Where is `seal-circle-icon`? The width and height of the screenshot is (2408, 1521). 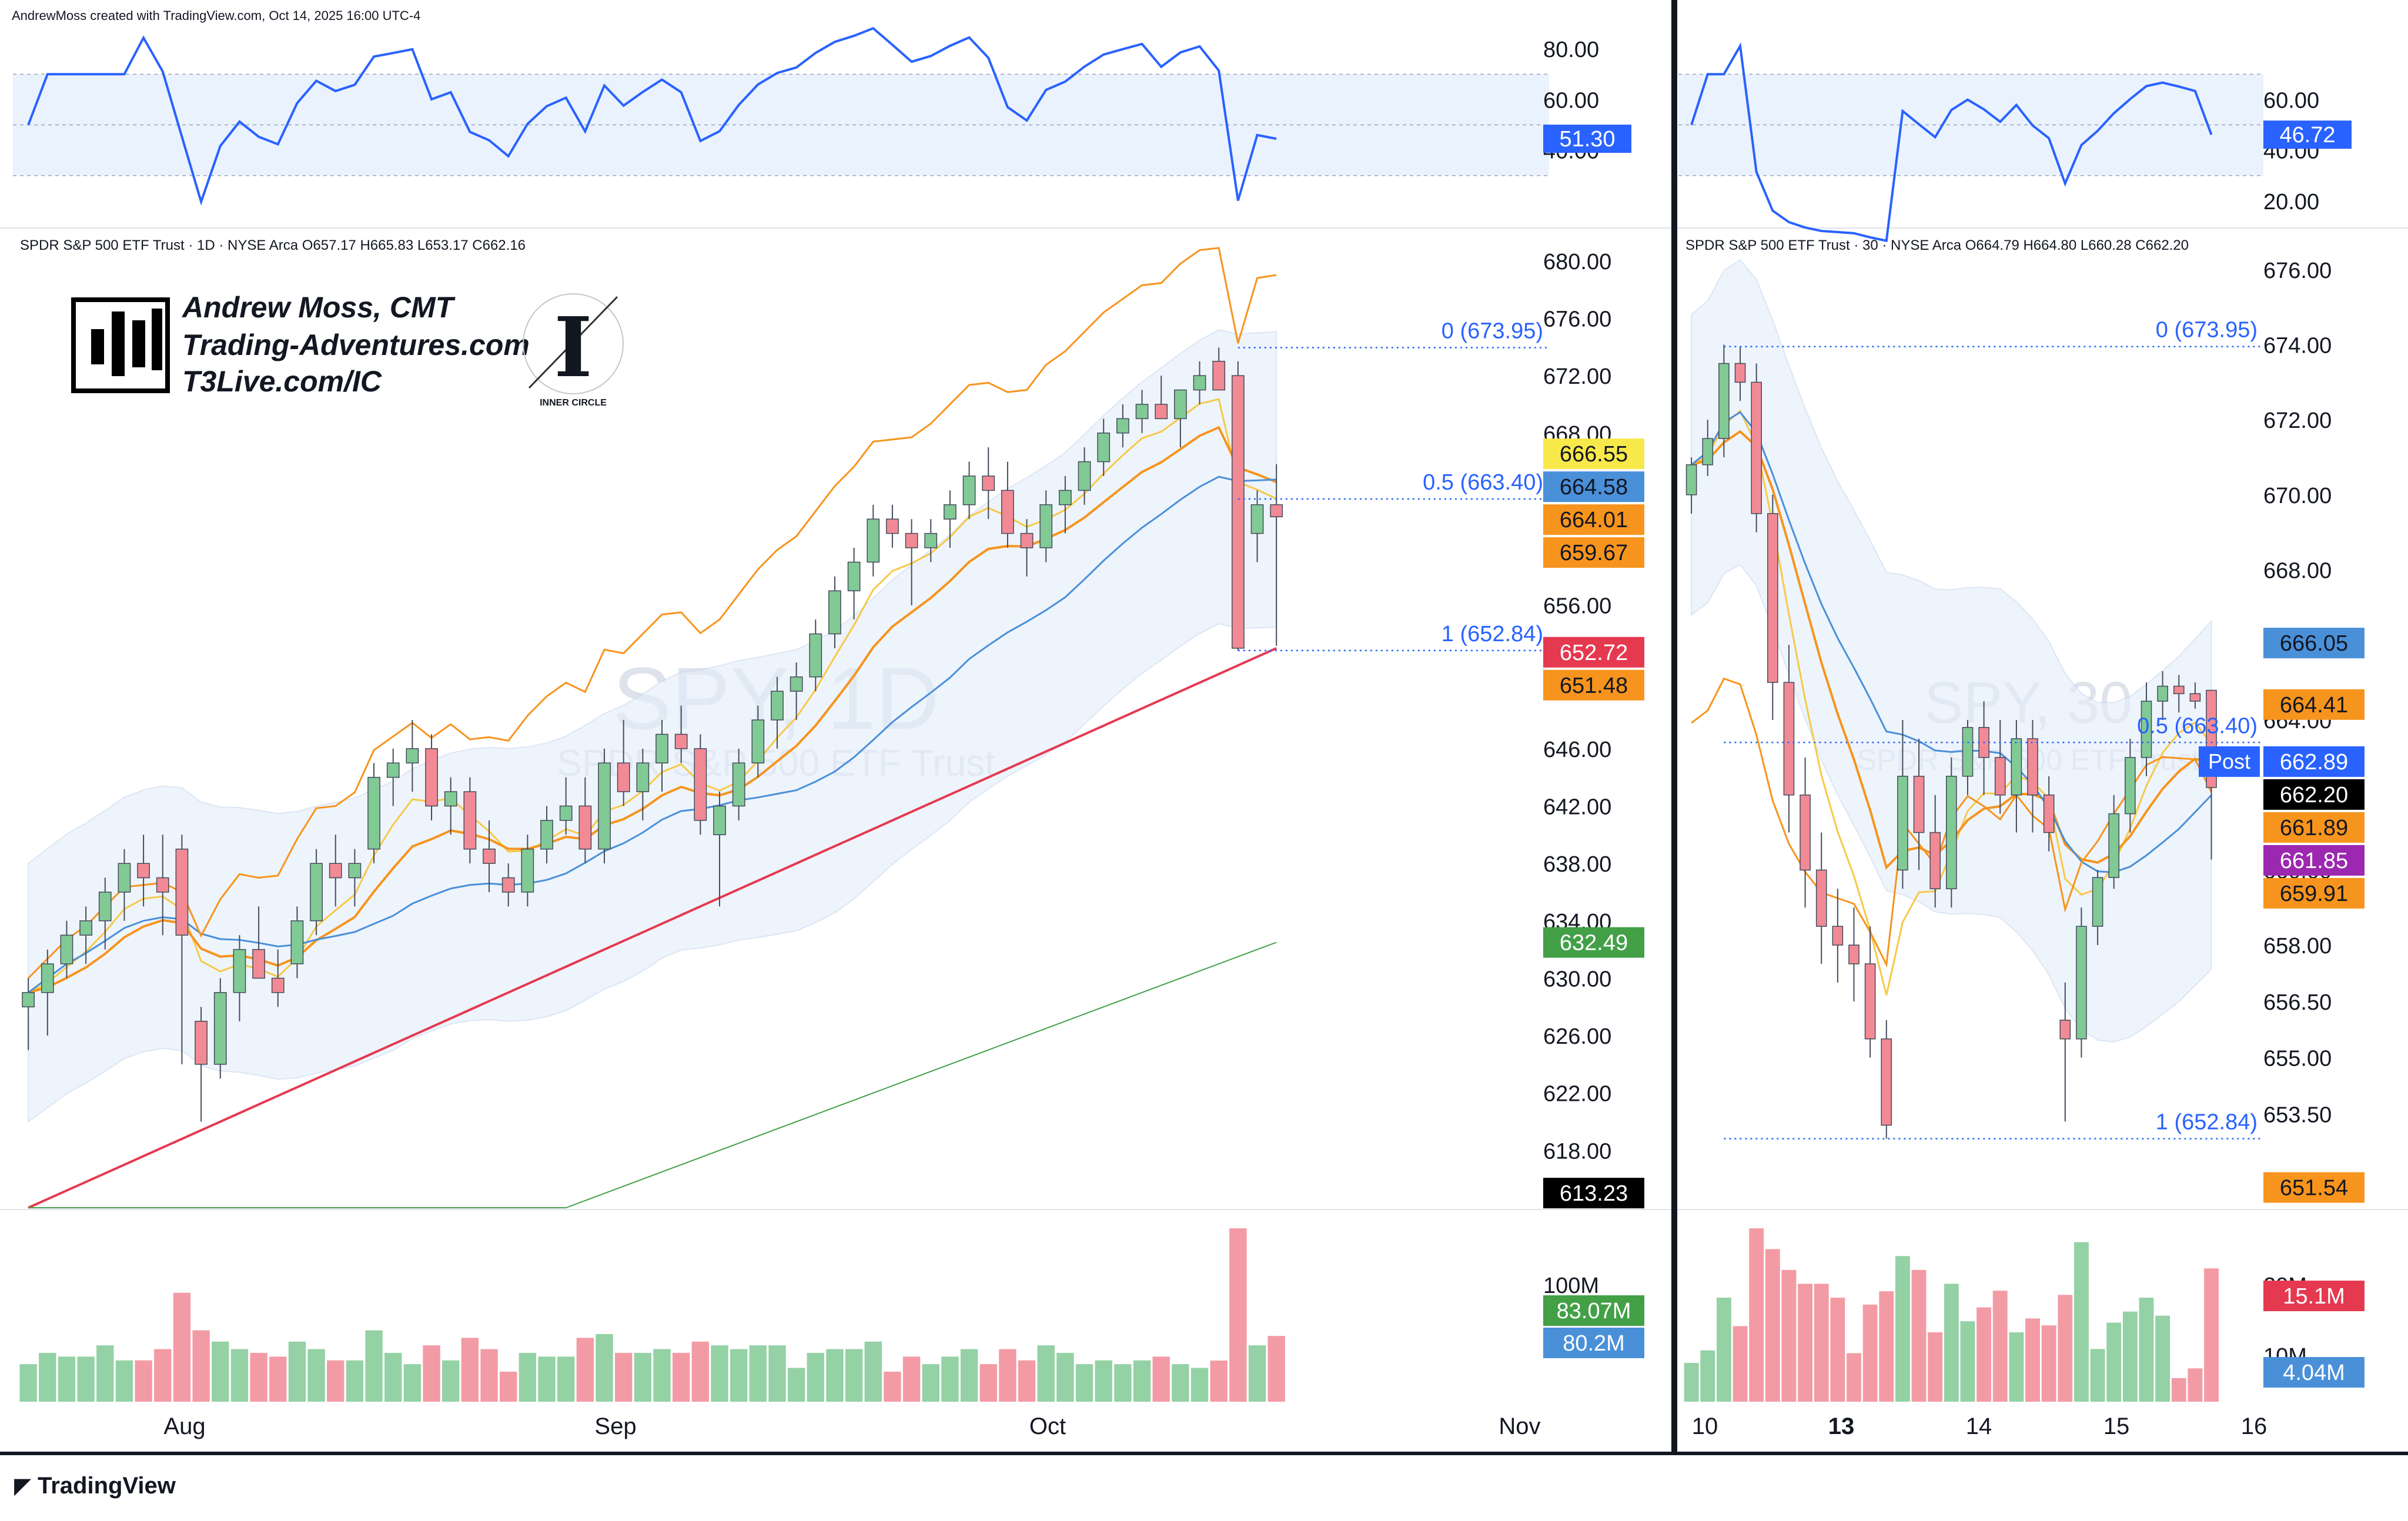 seal-circle-icon is located at coordinates (573, 344).